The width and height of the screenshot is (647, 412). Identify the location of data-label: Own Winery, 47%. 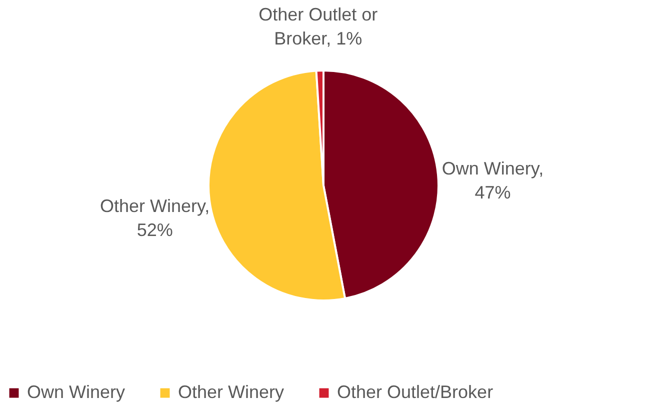
(493, 180).